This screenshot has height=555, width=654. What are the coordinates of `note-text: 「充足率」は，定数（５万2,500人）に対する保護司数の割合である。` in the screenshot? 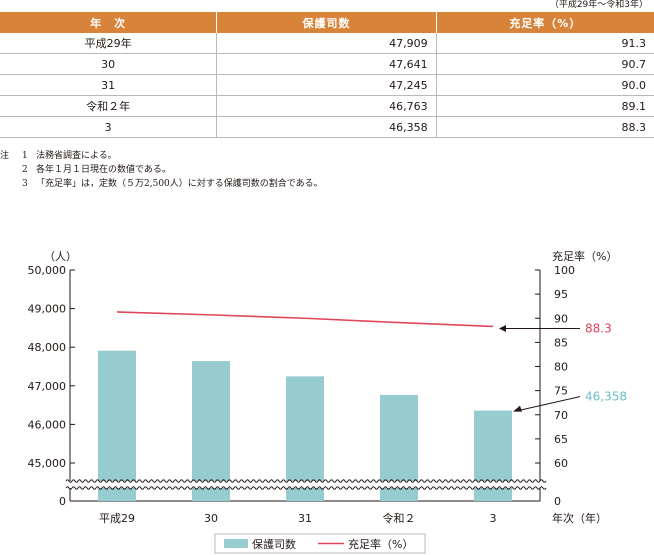 It's located at (179, 184).